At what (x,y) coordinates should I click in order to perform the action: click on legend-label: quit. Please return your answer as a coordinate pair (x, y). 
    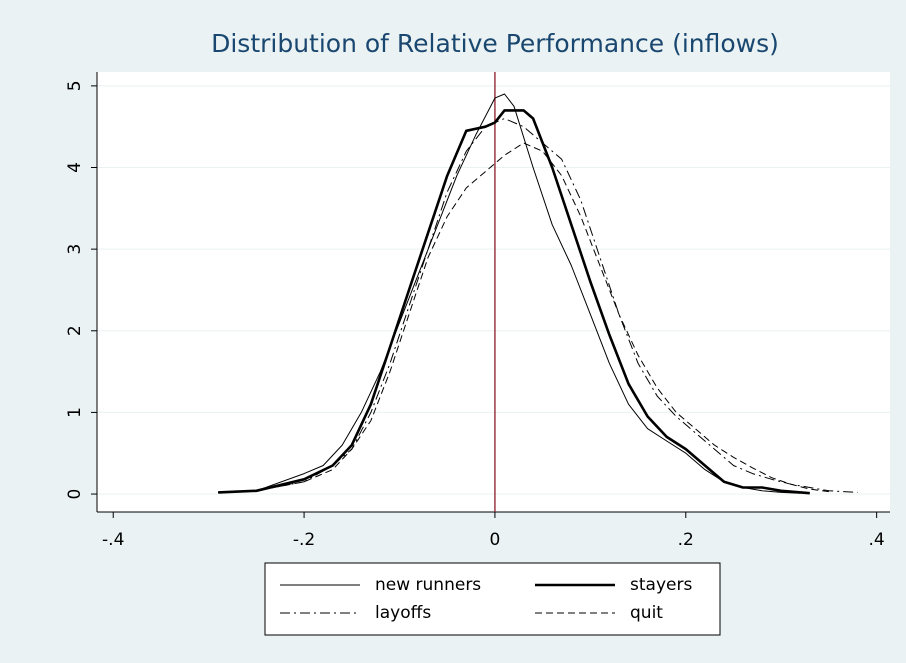
    Looking at the image, I should click on (646, 613).